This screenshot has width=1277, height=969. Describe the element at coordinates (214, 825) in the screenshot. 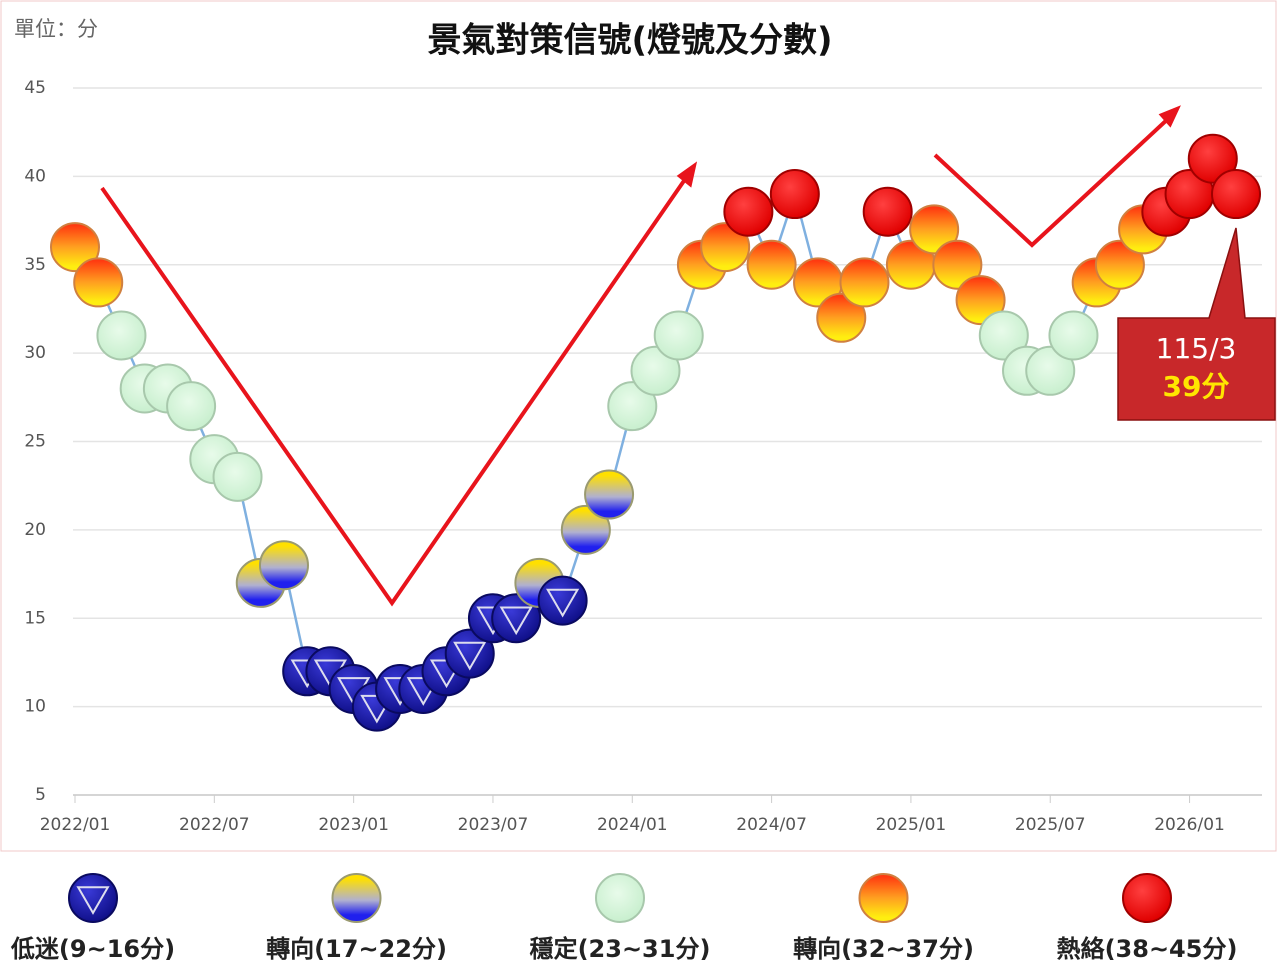

I see `x-tick-label: 2022/07` at that location.